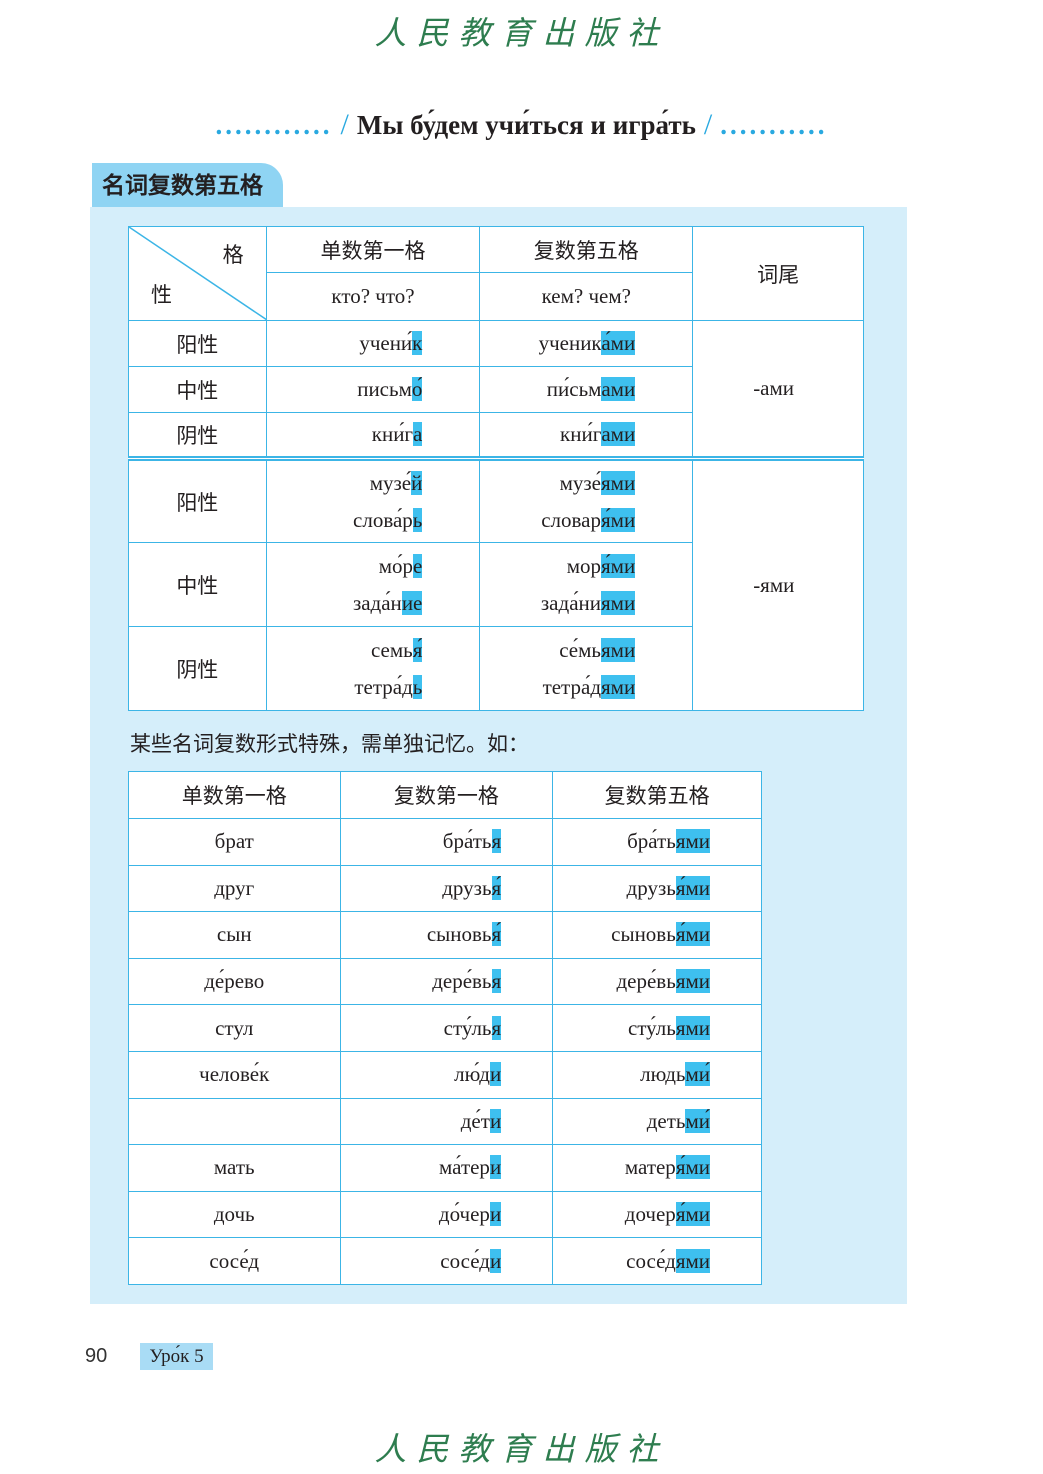 This screenshot has height=1474, width=1043. What do you see at coordinates (778, 389) in the screenshot?
I see `ending-cell: -ами` at bounding box center [778, 389].